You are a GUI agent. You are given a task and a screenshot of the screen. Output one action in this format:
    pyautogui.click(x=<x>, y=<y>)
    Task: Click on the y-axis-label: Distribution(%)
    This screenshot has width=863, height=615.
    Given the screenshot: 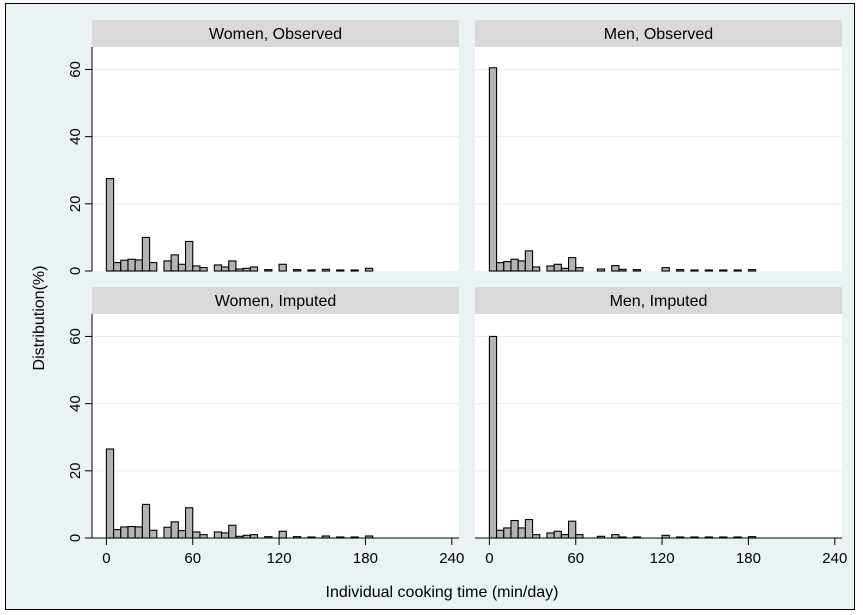 What is the action you would take?
    pyautogui.click(x=39, y=318)
    